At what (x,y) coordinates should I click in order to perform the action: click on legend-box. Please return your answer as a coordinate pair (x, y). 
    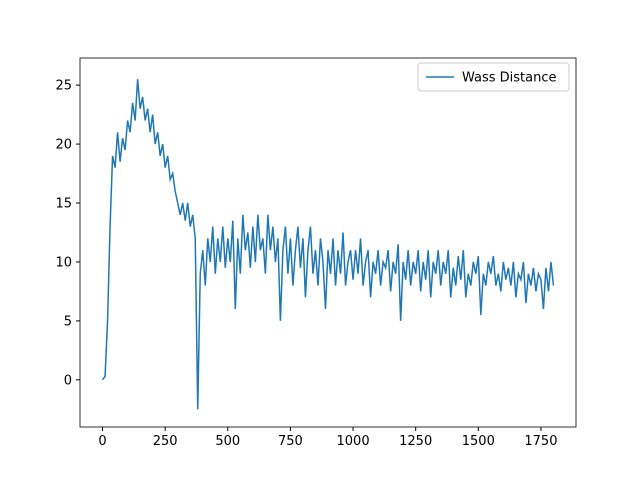
    Looking at the image, I should click on (493, 77).